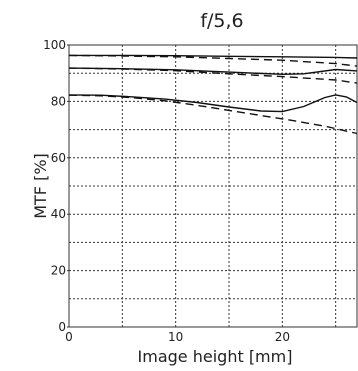 The image size is (358, 371). I want to click on mtf-series-line-6-dashed, so click(213, 114).